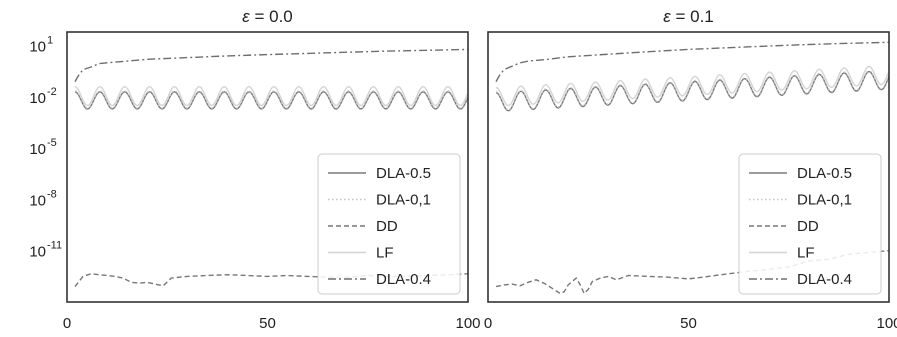 Image resolution: width=897 pixels, height=337 pixels. I want to click on y-tick-exponent: -2, so click(52, 92).